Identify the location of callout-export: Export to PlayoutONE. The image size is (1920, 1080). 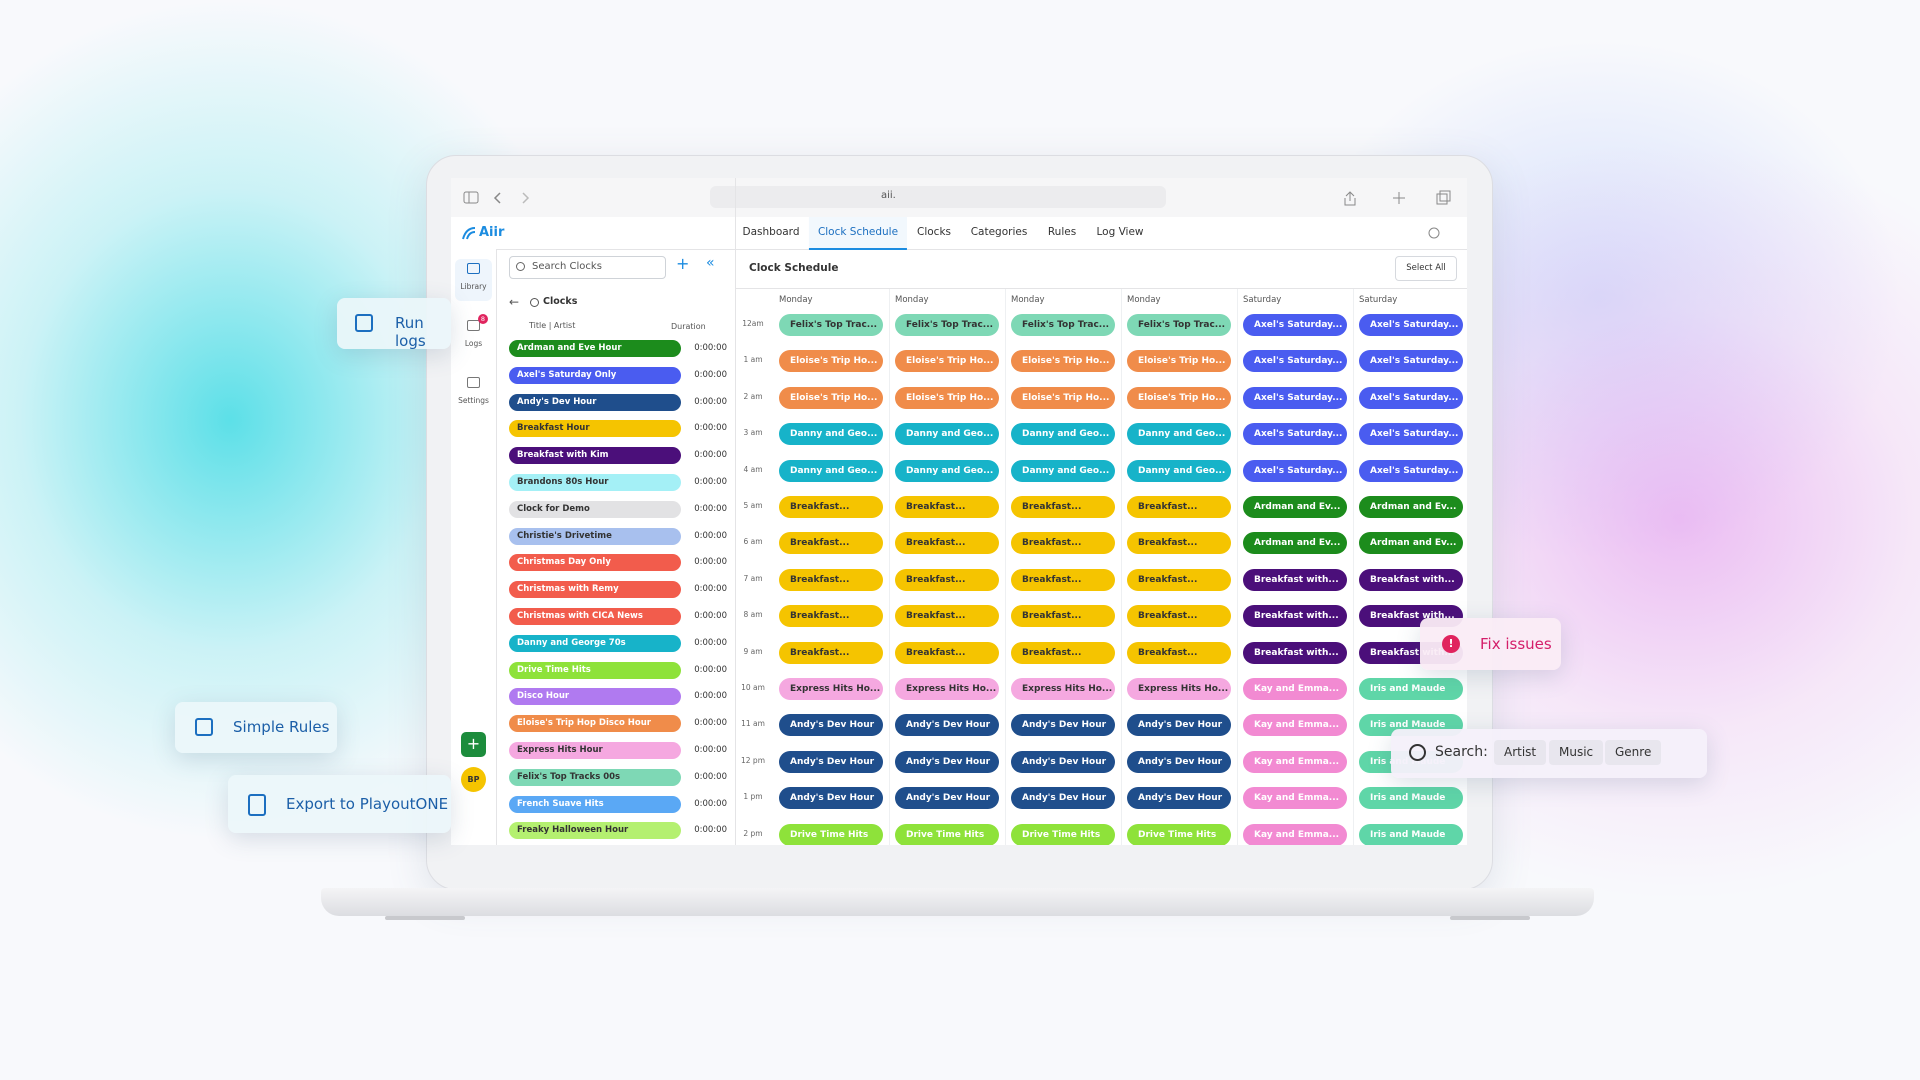
(339, 804).